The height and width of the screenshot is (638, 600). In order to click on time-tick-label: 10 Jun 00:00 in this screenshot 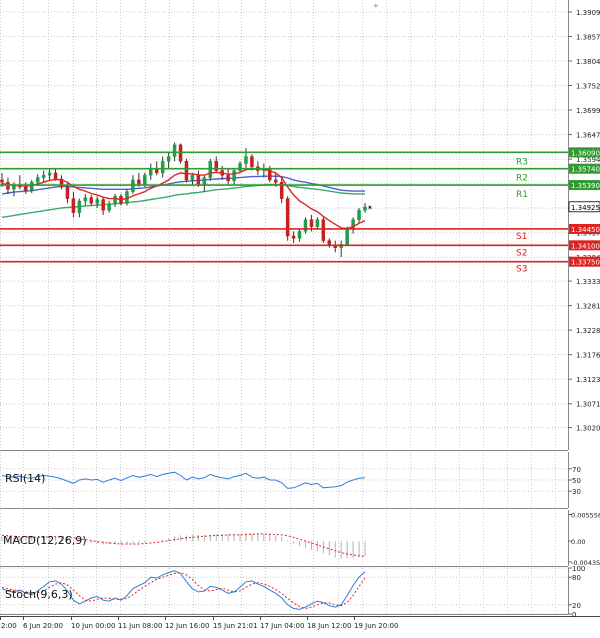, I will do `click(93, 626)`.